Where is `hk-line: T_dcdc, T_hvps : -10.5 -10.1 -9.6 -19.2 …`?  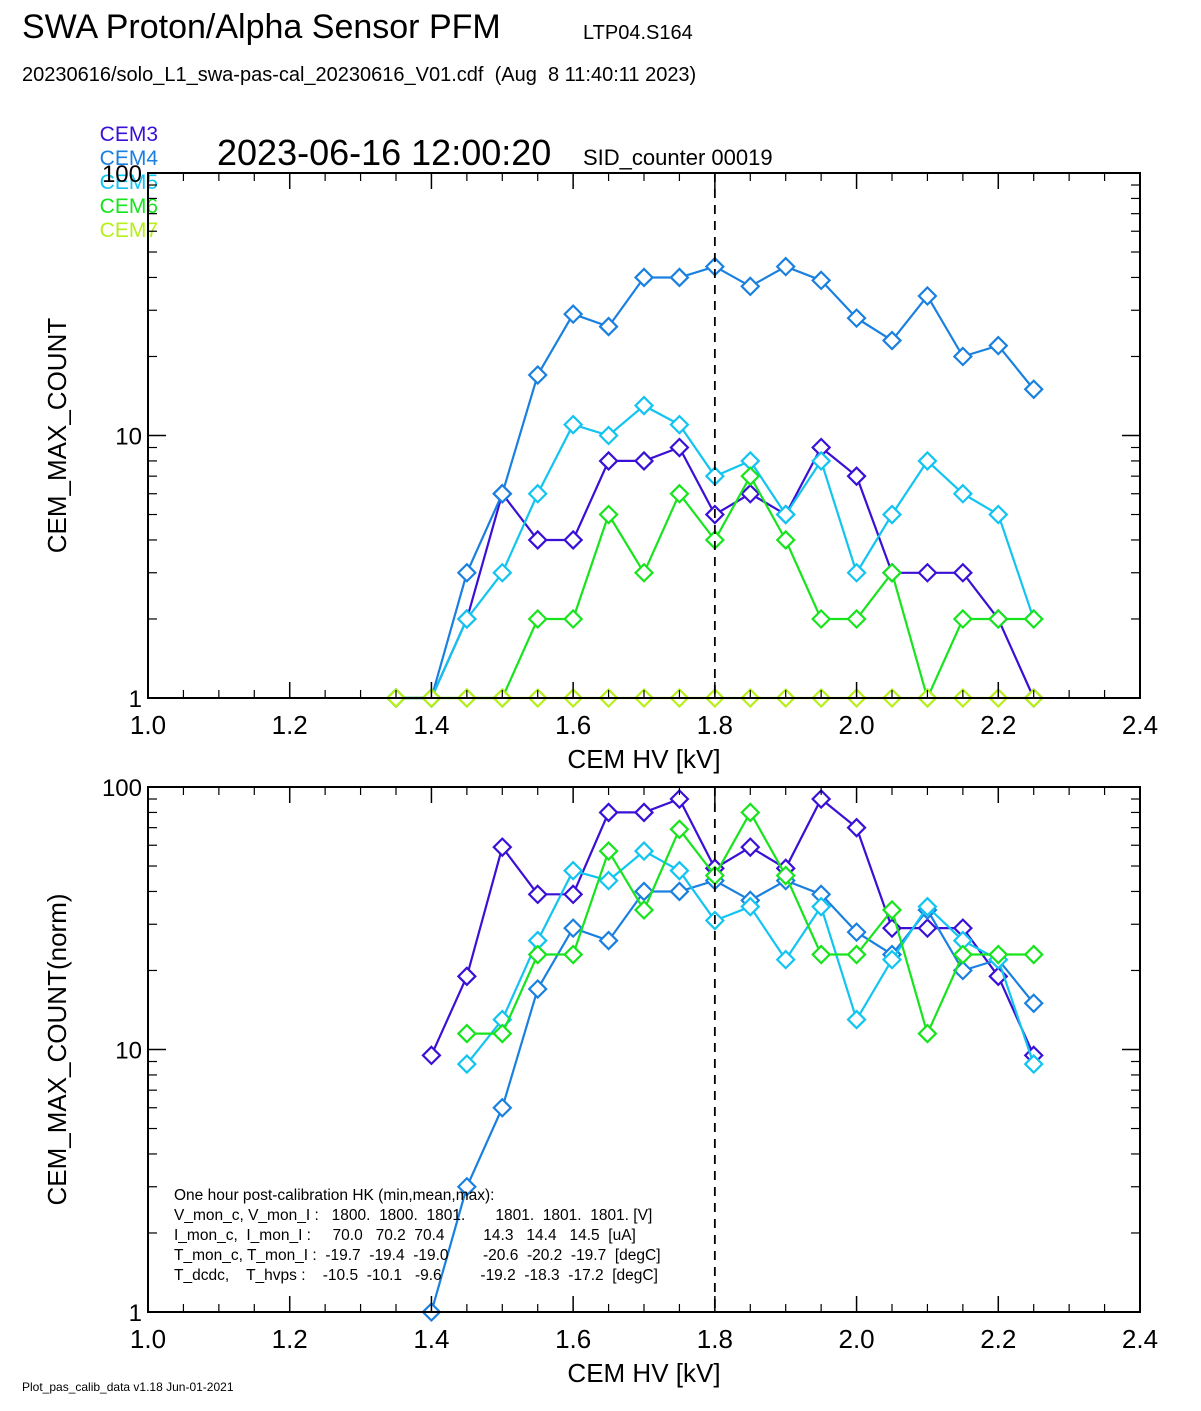 hk-line: T_dcdc, T_hvps : -10.5 -10.1 -9.6 -19.2 … is located at coordinates (416, 1275).